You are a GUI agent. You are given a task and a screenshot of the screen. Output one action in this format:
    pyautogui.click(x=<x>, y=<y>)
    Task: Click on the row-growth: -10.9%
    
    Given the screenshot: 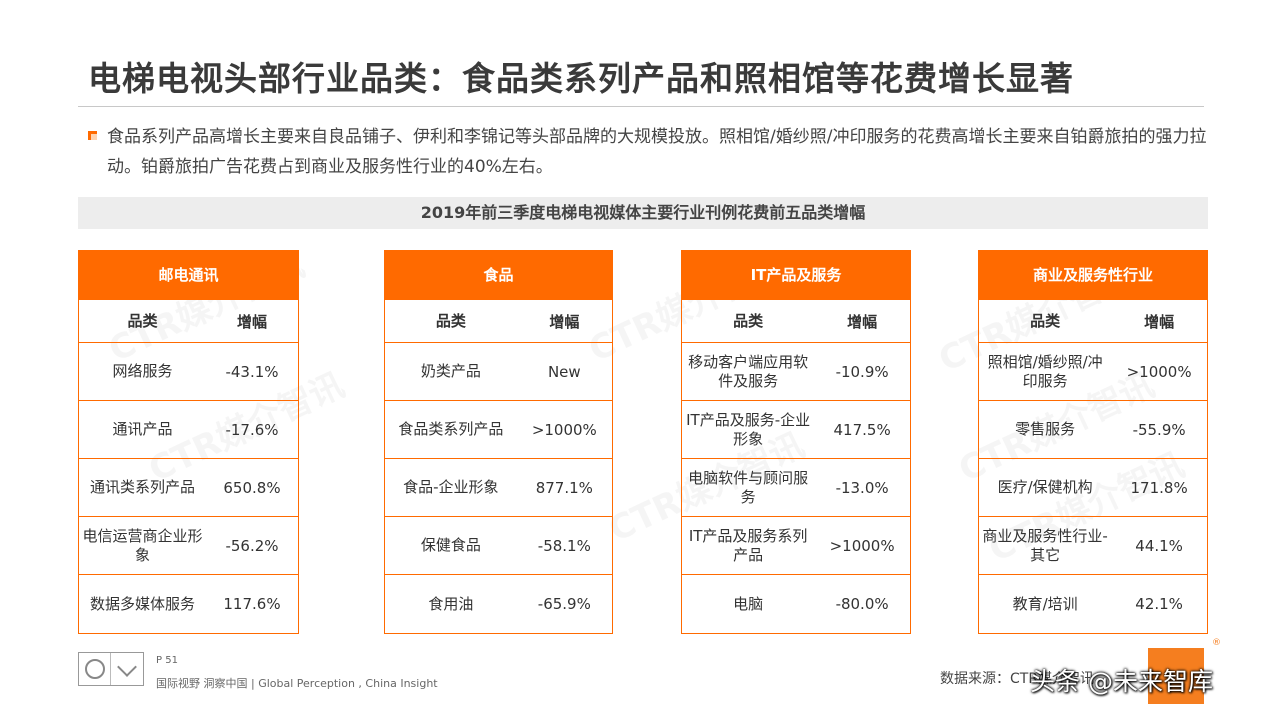 What is the action you would take?
    pyautogui.click(x=862, y=371)
    